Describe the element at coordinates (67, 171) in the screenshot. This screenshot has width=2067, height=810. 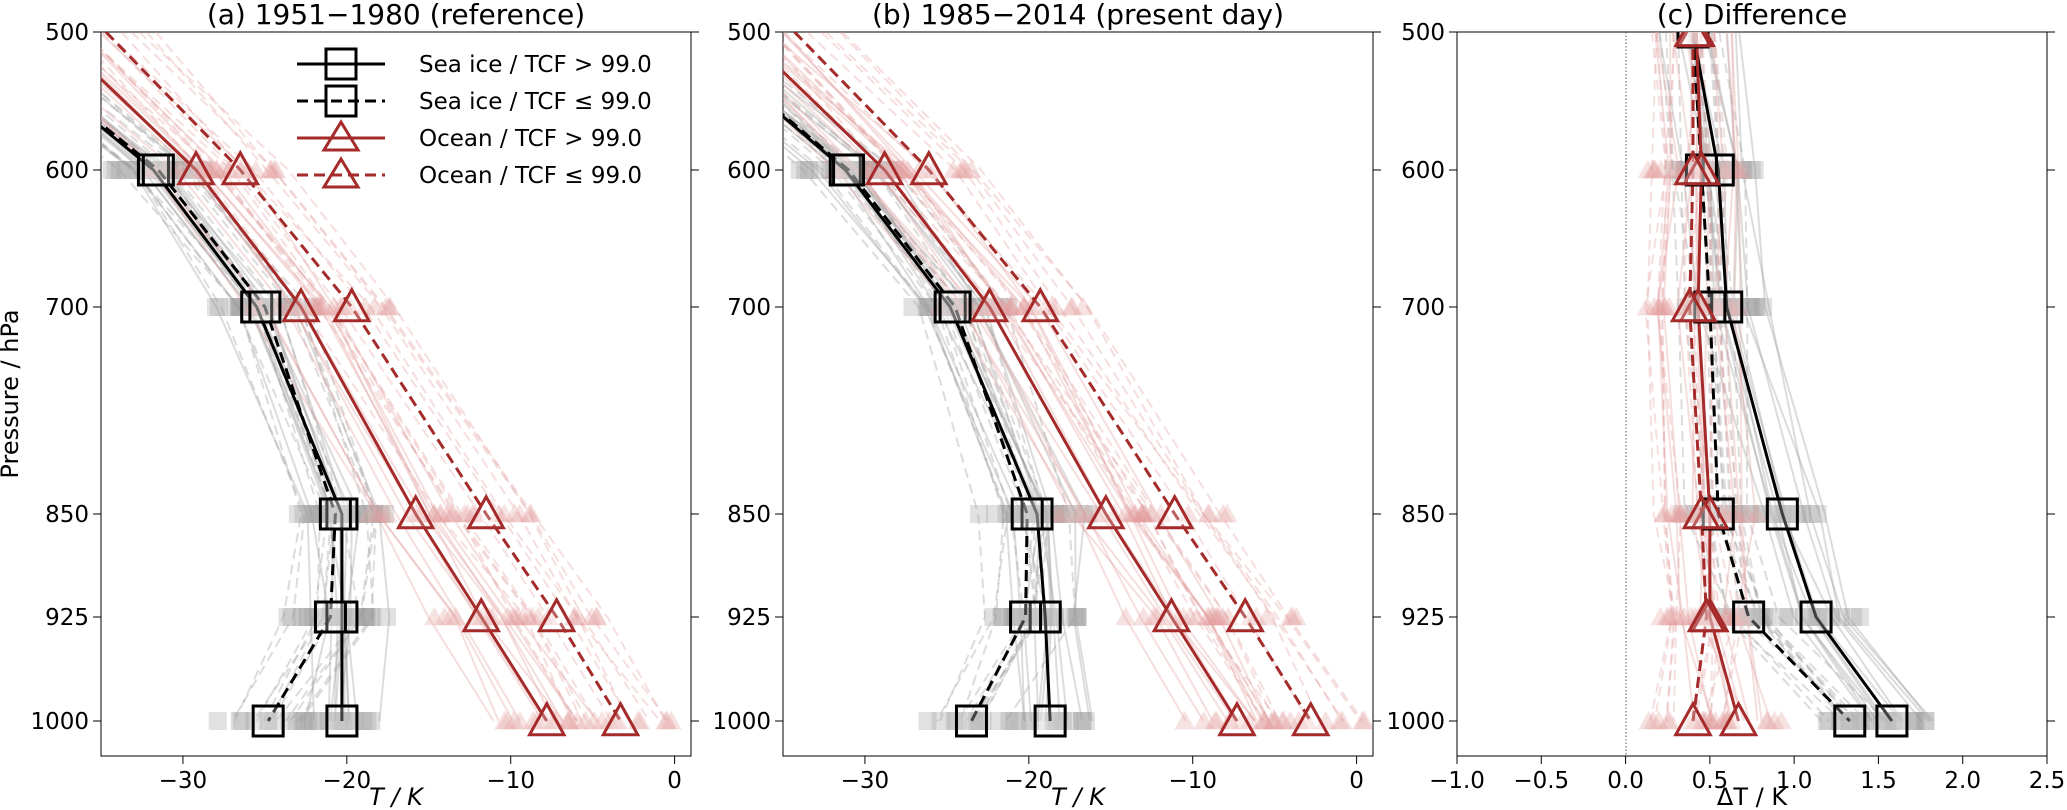
I see `y-tick-label: 600` at that location.